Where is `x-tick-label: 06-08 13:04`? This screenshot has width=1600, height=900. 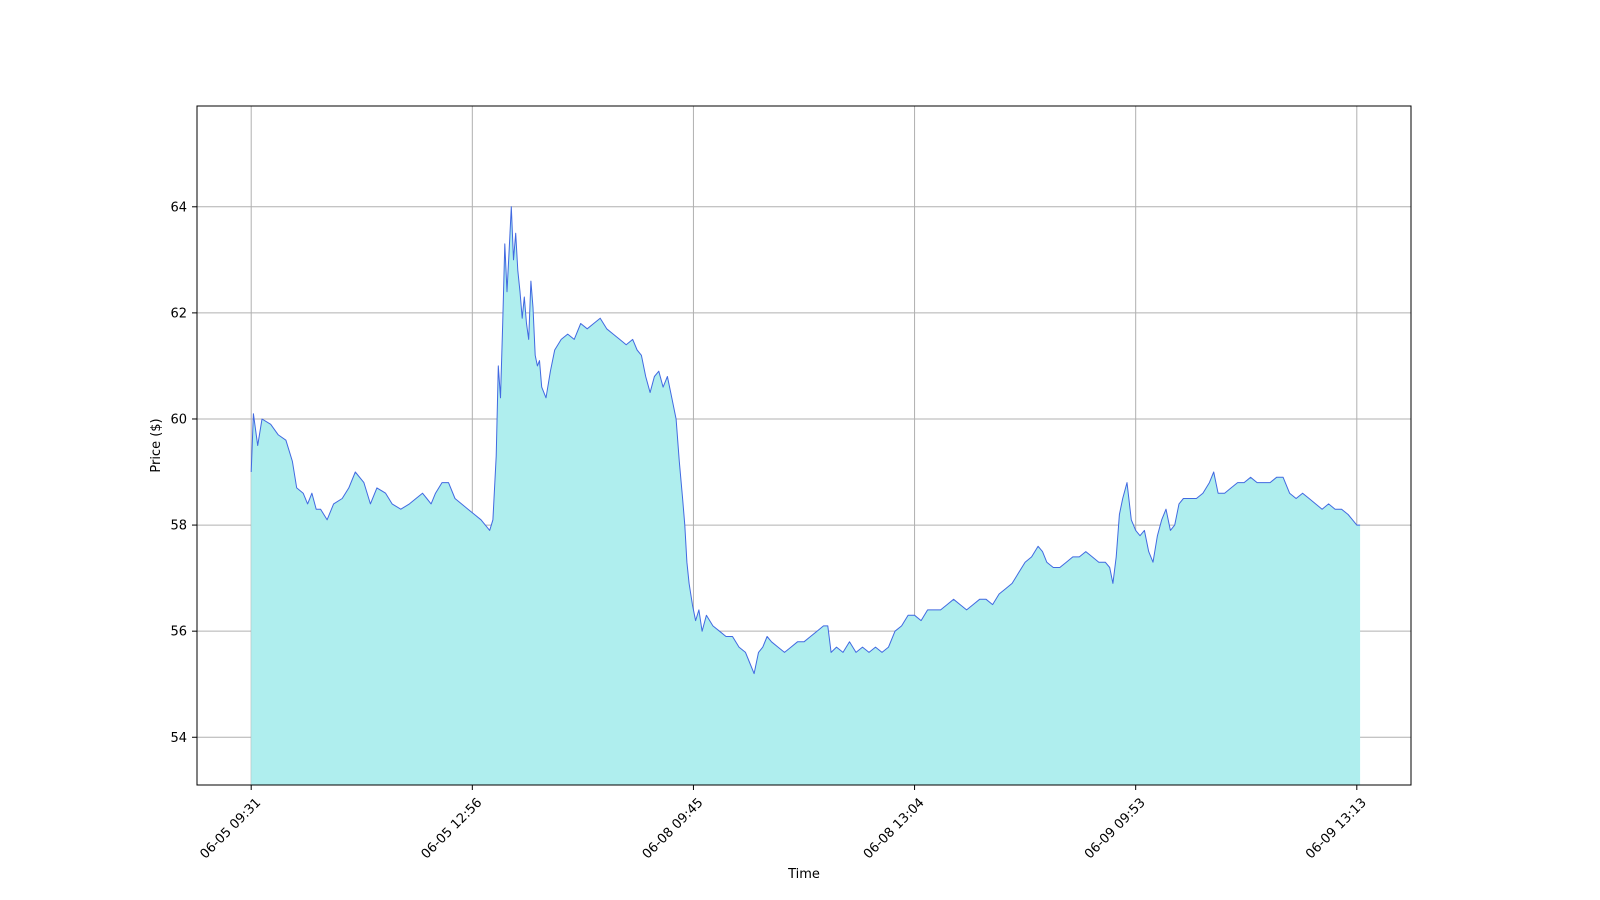 x-tick-label: 06-08 13:04 is located at coordinates (894, 828).